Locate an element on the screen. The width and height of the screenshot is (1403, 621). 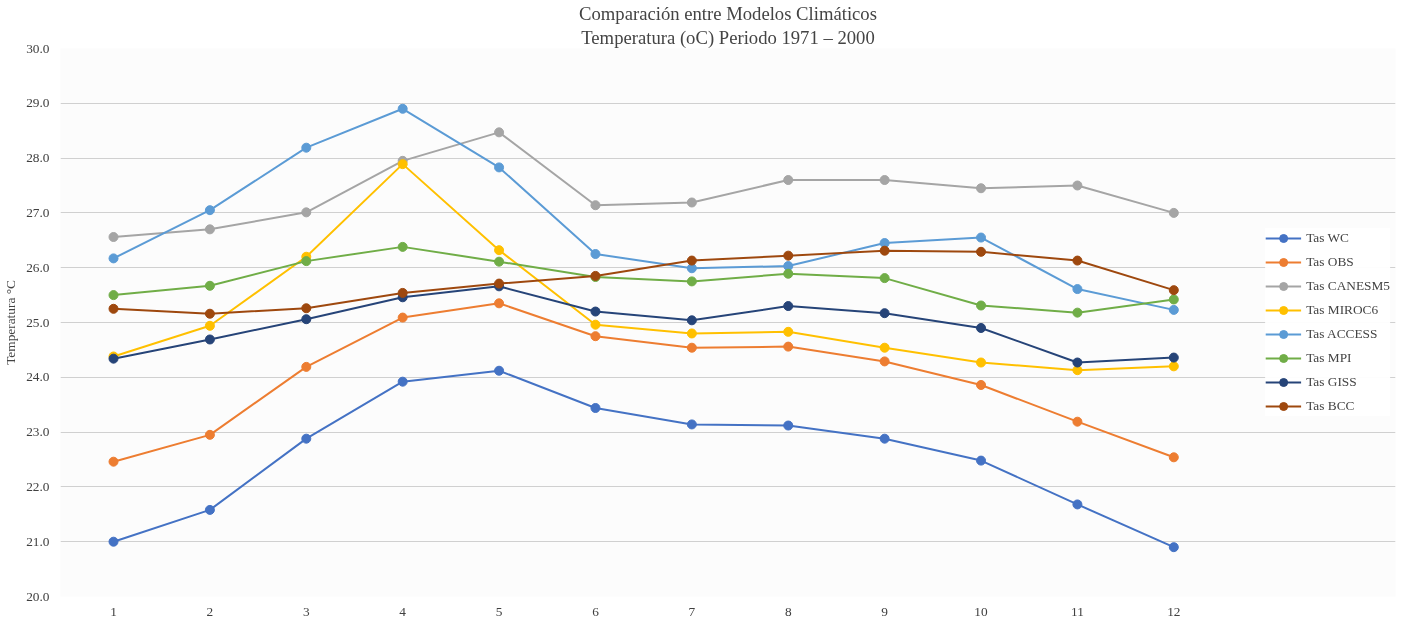
chart-title: Comparación entre Modelos Climáticos is located at coordinates (728, 13).